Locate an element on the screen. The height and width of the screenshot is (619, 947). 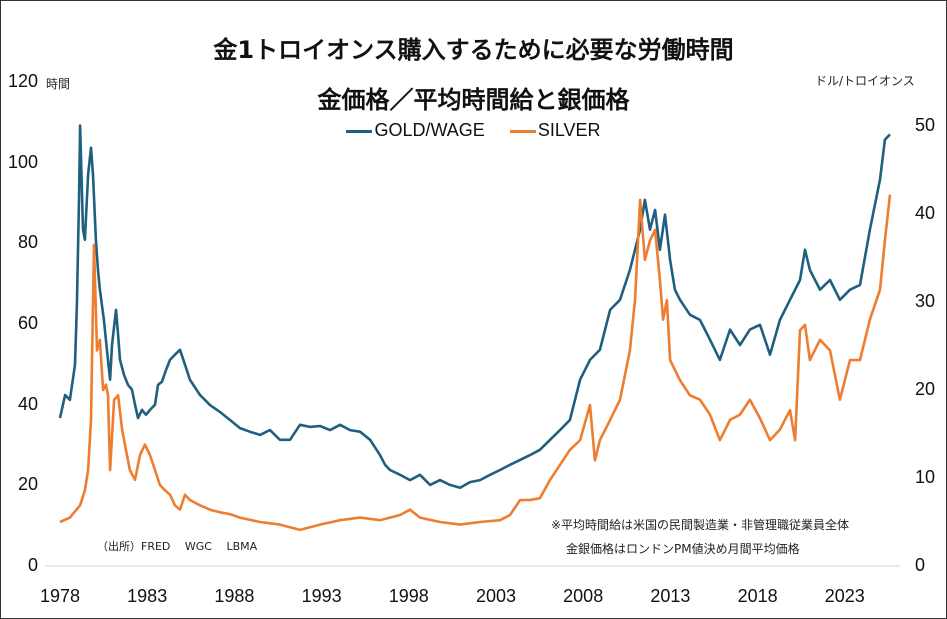
footnote-1: ※平均時間給は米国の民間製造業・非管理職従業員全体 is located at coordinates (700, 525).